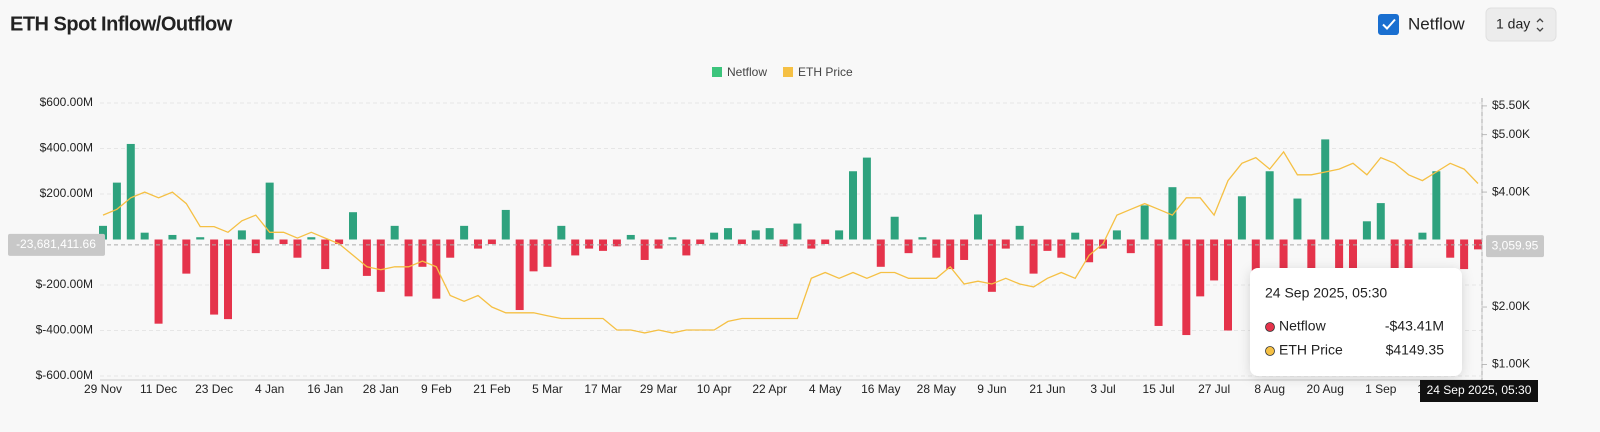  I want to click on x-tick-label: 8 Aug, so click(1269, 389).